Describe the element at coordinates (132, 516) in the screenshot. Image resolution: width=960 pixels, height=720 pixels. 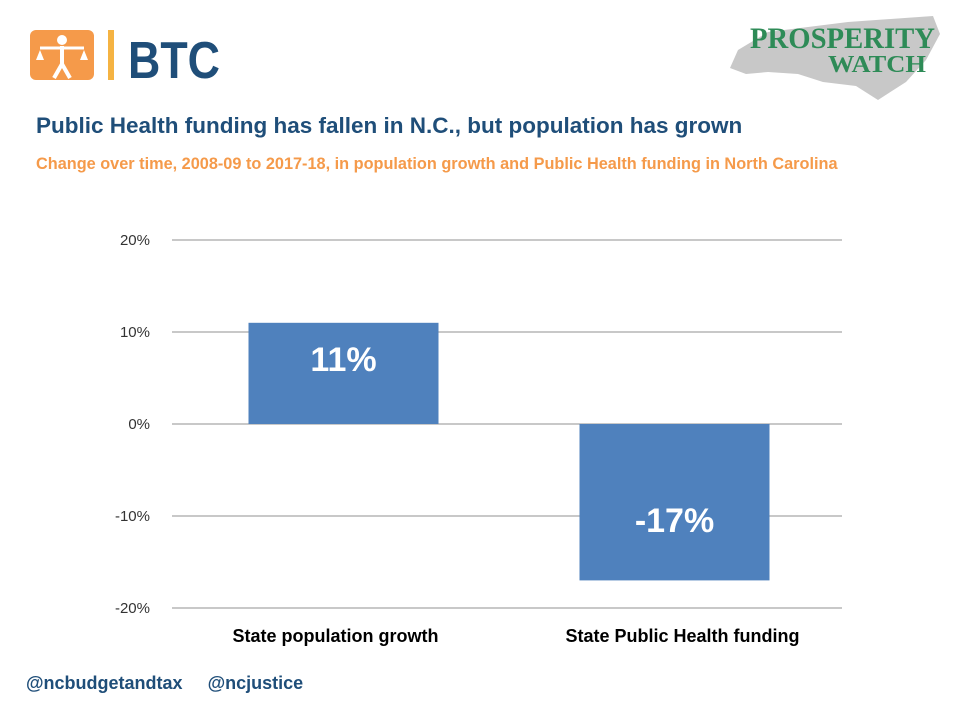
I see `y-tick-label: -10%` at that location.